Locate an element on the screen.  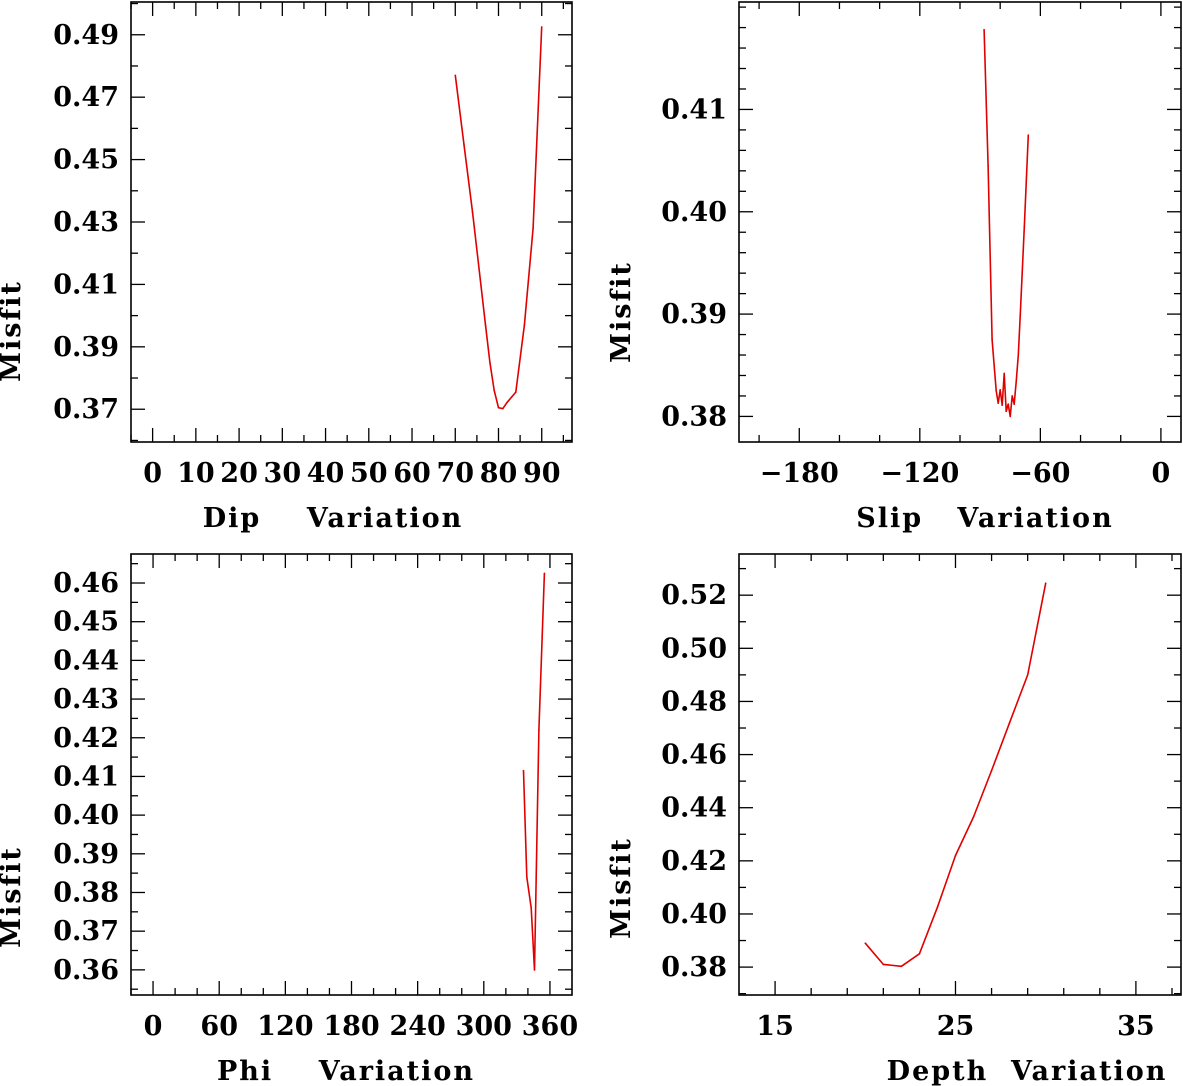
y-tick-label: 0.45 is located at coordinates (86, 160).